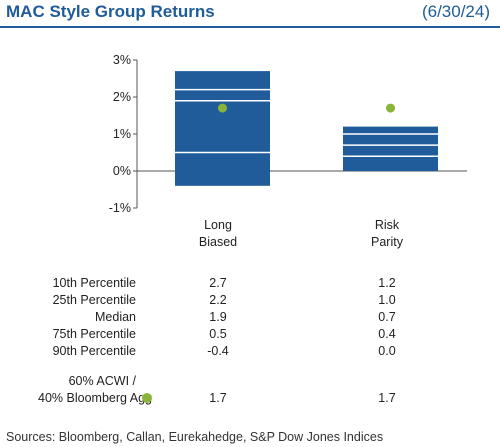 Image resolution: width=500 pixels, height=447 pixels. Describe the element at coordinates (122, 171) in the screenshot. I see `y-tick-label: 0%` at that location.